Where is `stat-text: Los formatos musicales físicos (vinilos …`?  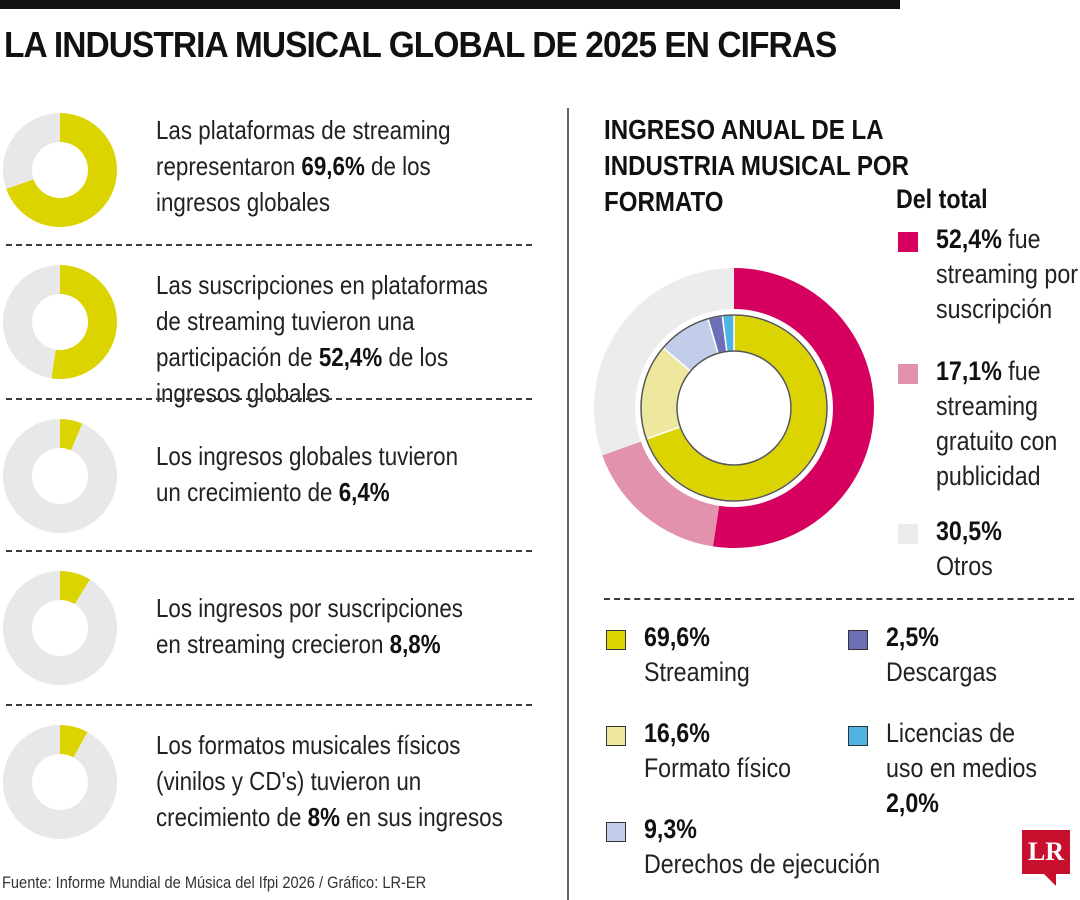
stat-text: Los formatos musicales físicos (vinilos … is located at coordinates (336, 781).